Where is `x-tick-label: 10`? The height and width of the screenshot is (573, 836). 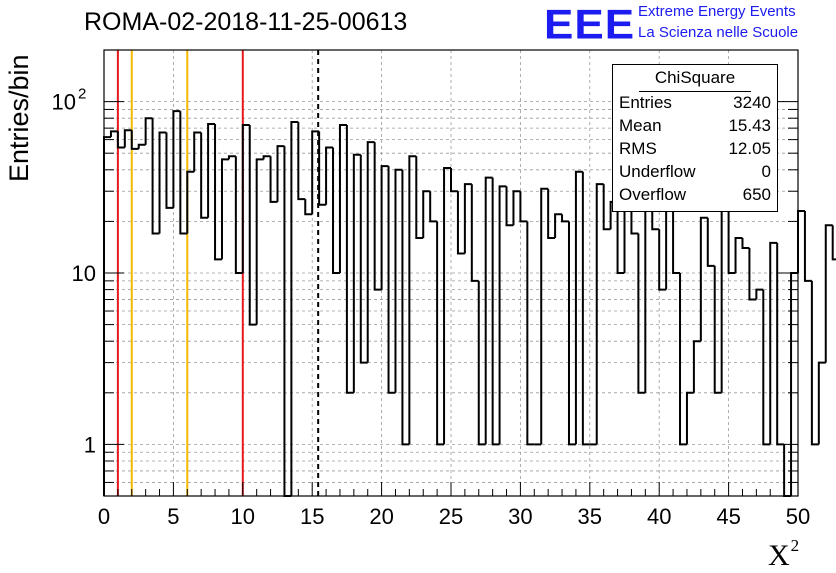
x-tick-label: 10 is located at coordinates (243, 516).